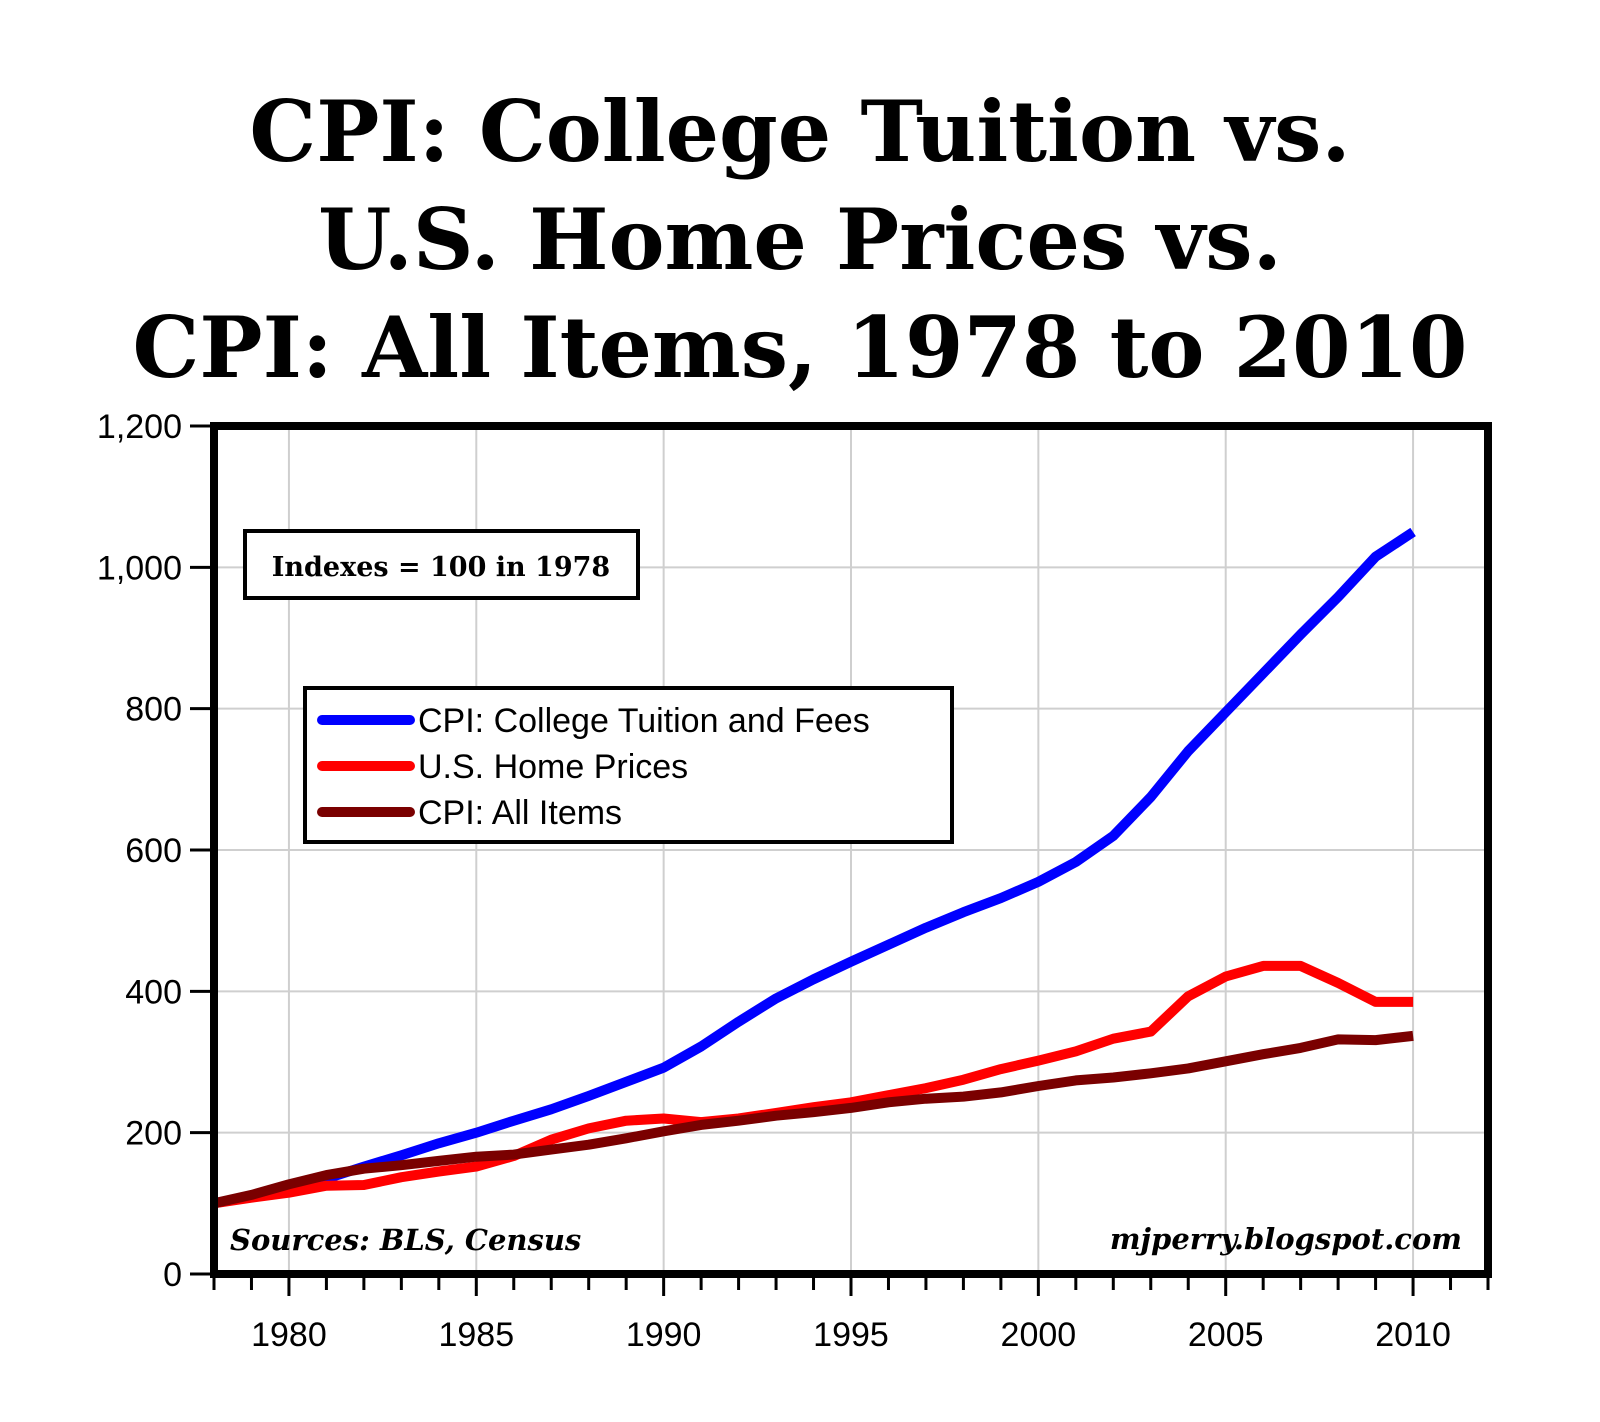 The width and height of the screenshot is (1600, 1422). What do you see at coordinates (553, 767) in the screenshot?
I see `legend-label-1: U.S. Home Prices` at bounding box center [553, 767].